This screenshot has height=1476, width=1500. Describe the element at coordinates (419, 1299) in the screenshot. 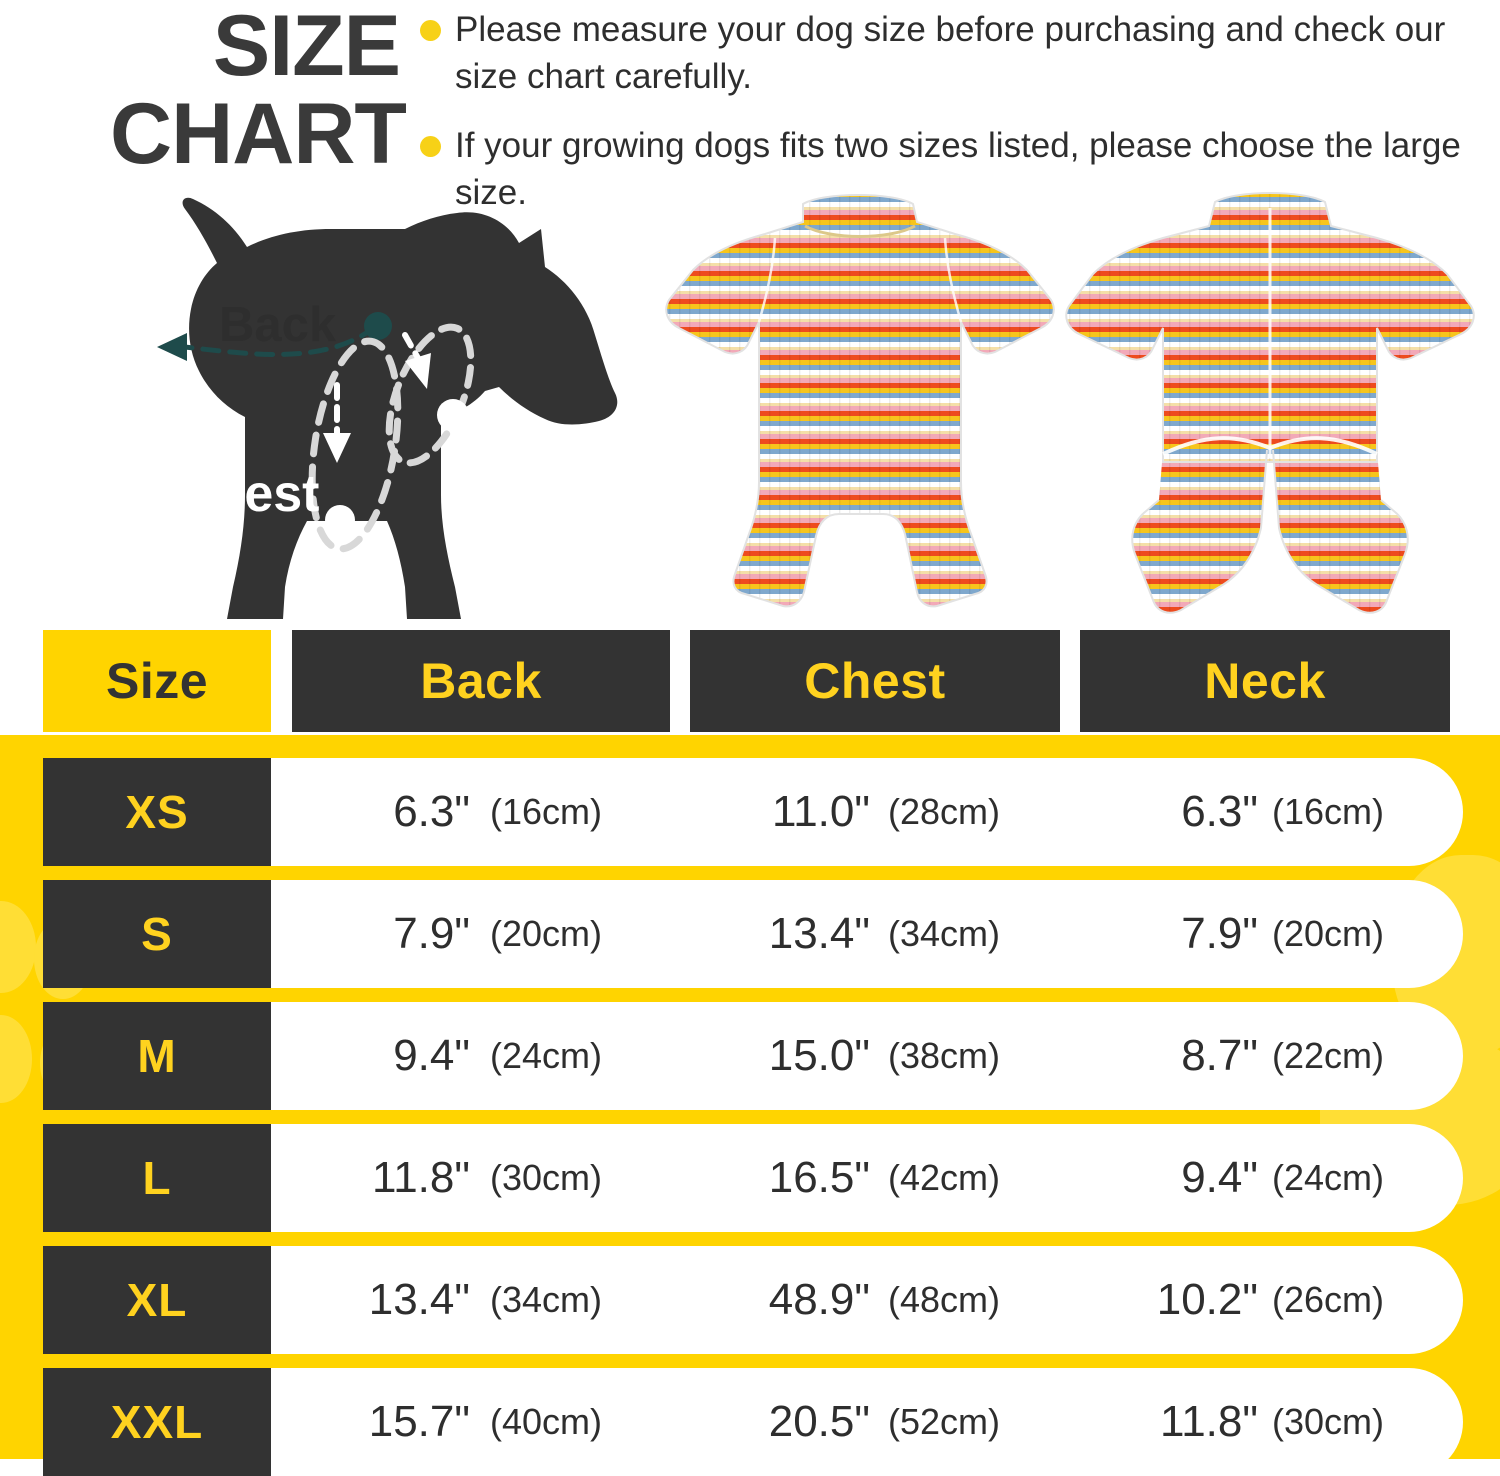

I see `cell-back-inch: 13.4"` at that location.